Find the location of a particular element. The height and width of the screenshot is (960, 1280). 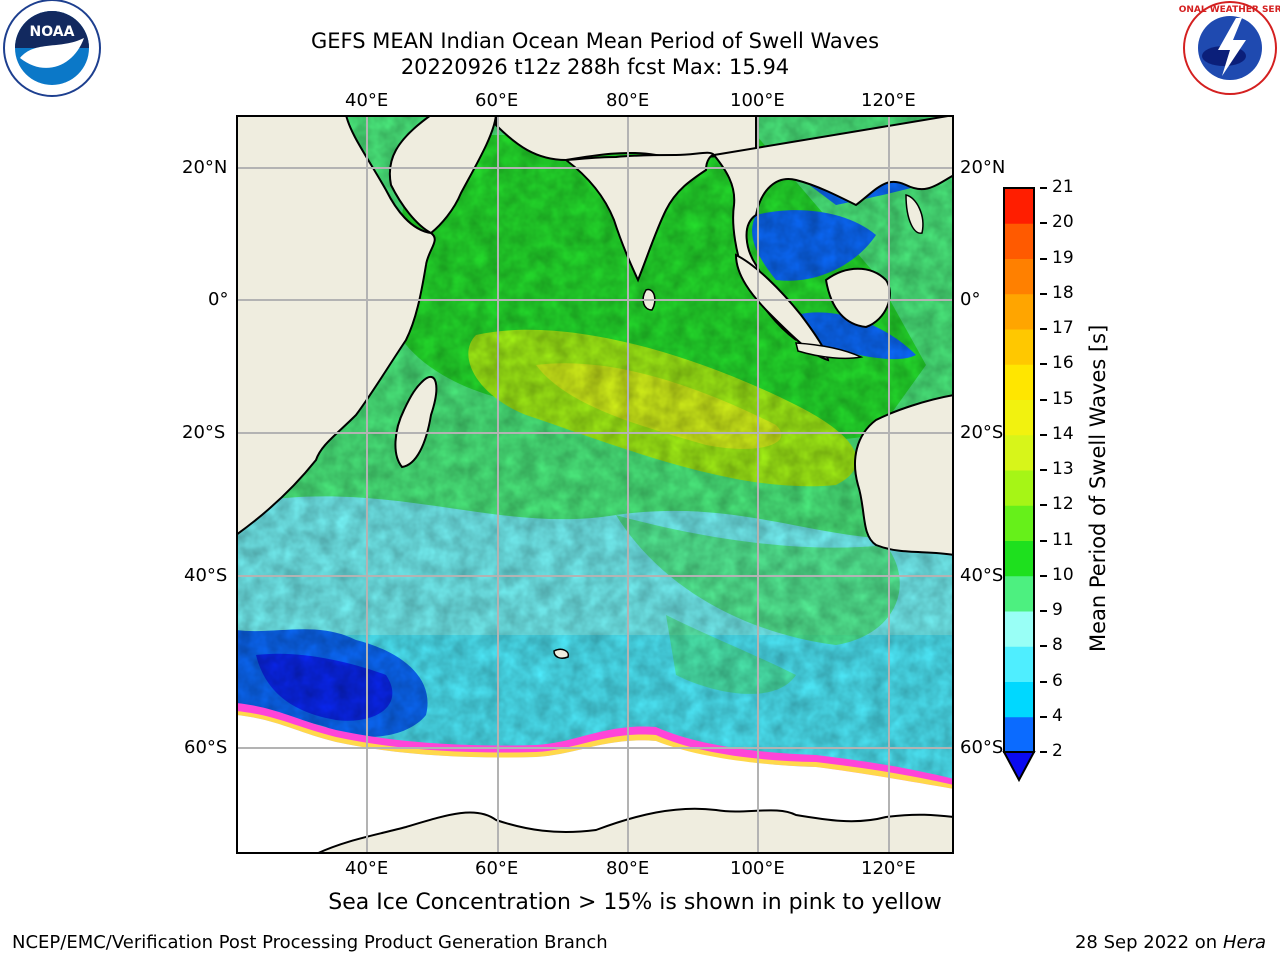

figure-subtitle: 20220926 t12z 288h fcst Max: 15.94 is located at coordinates (595, 67).